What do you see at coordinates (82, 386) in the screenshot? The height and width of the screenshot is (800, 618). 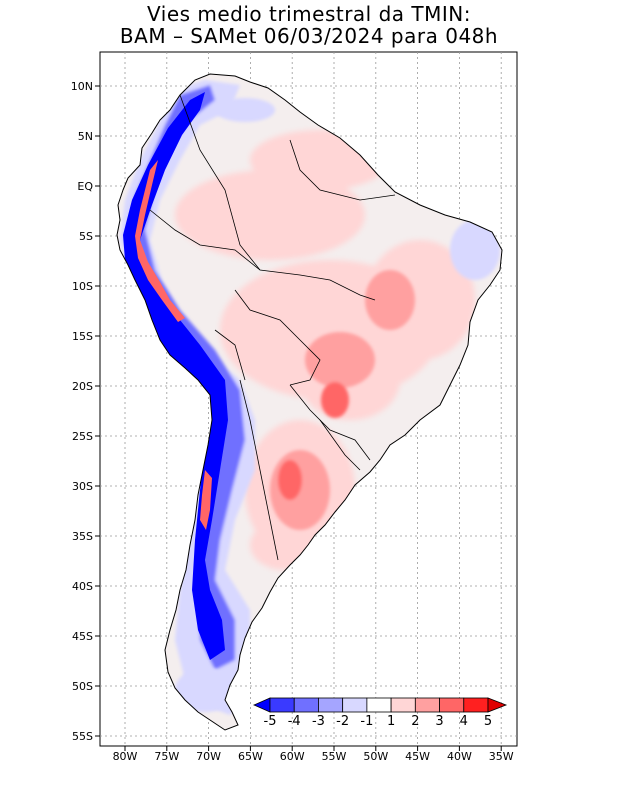 I see `y-tick-label: 20S` at bounding box center [82, 386].